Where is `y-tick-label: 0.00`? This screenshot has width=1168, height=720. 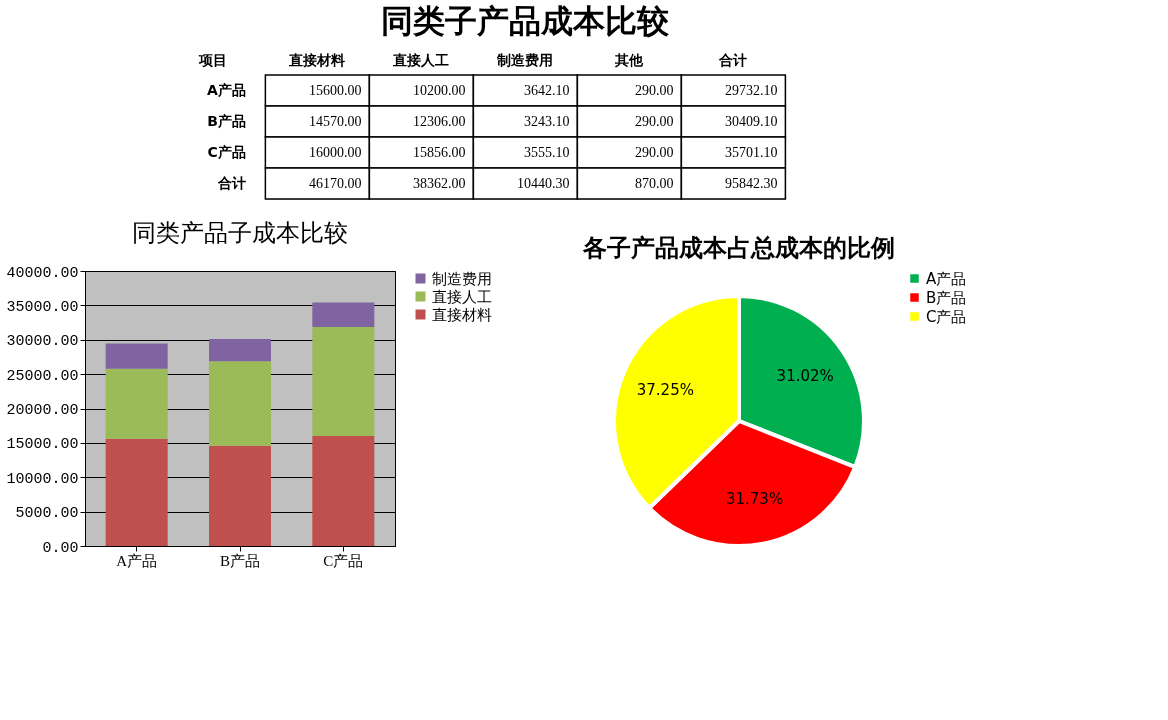 y-tick-label: 0.00 is located at coordinates (60, 548).